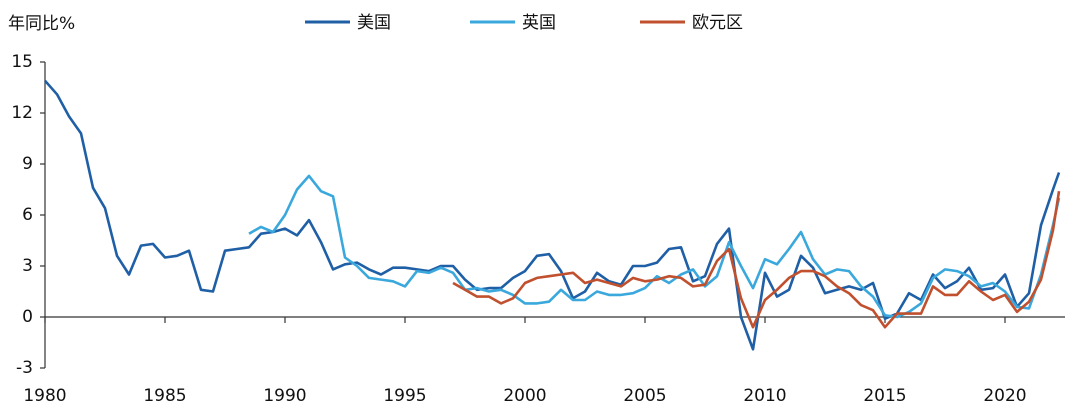  Describe the element at coordinates (44, 396) in the screenshot. I see `x-tick-label: 1980` at that location.